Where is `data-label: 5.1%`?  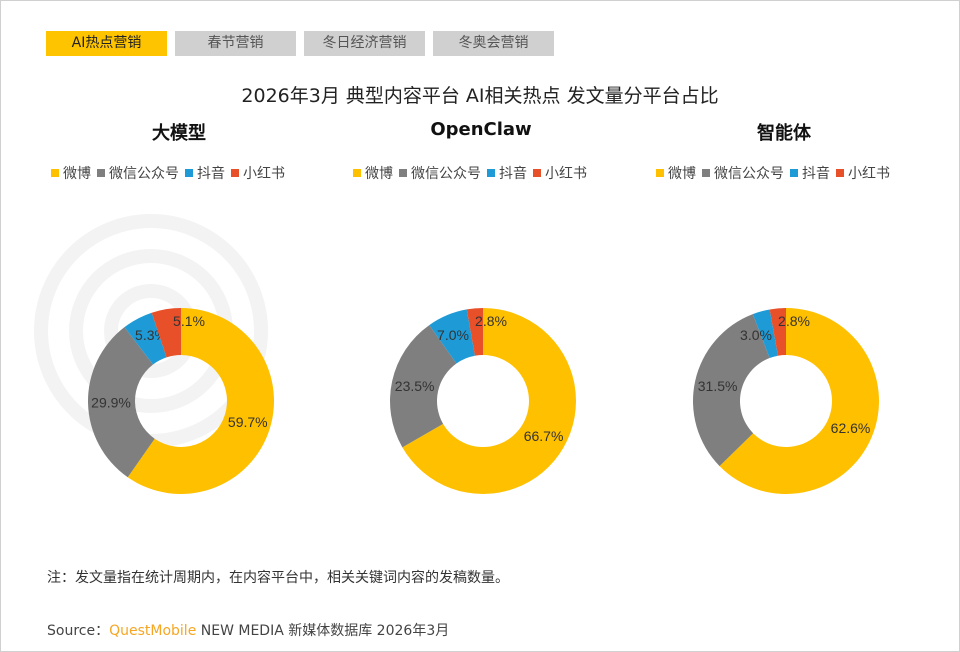
data-label: 5.1% is located at coordinates (189, 321).